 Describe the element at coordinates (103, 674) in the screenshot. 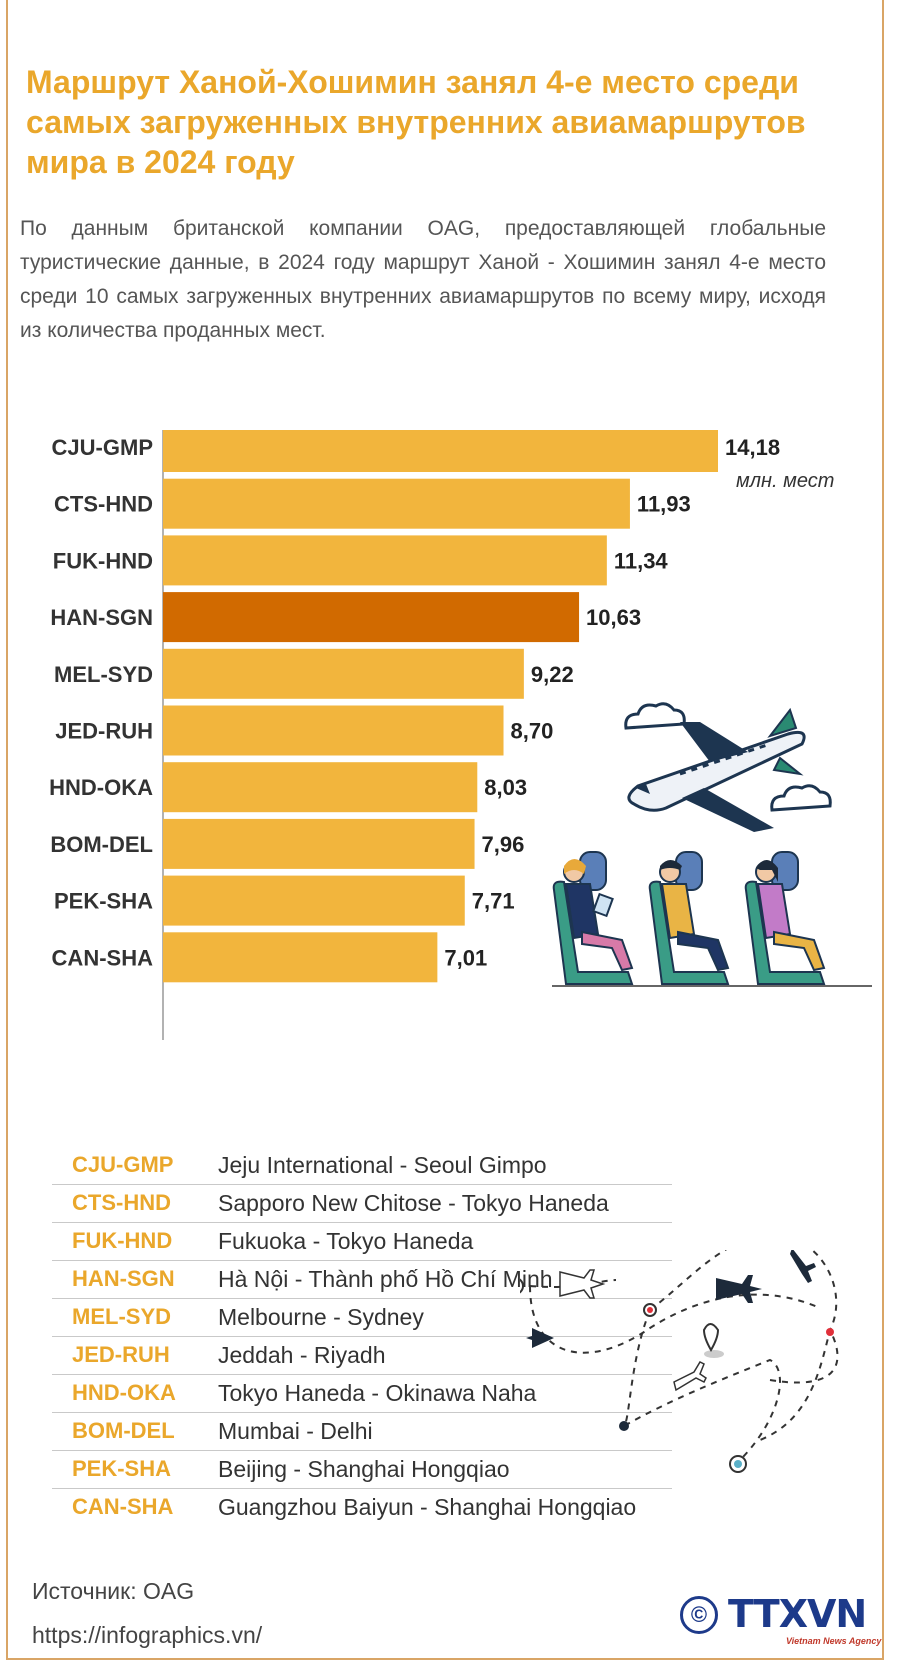

I see `bar-label-mel-syd: MEL-SYD` at that location.